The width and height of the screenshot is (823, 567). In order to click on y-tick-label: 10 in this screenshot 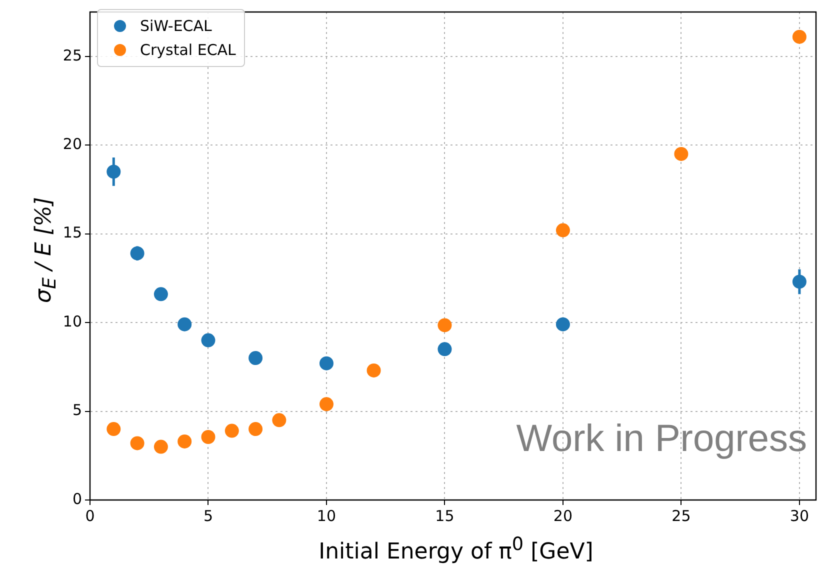, I will do `click(72, 321)`.